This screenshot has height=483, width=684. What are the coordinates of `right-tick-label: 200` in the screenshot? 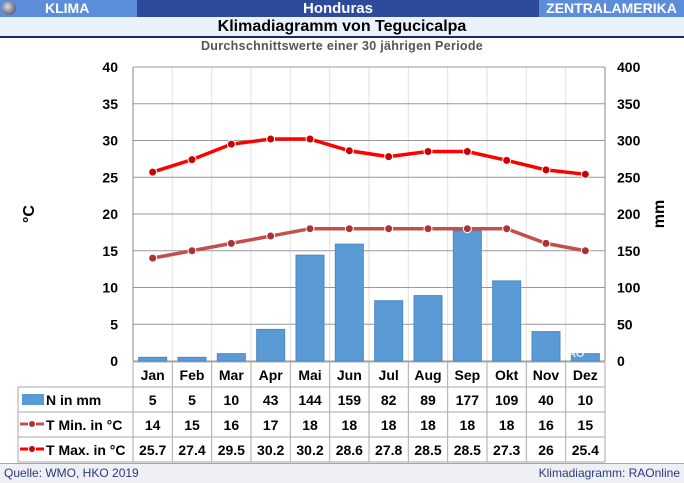 It's located at (629, 214).